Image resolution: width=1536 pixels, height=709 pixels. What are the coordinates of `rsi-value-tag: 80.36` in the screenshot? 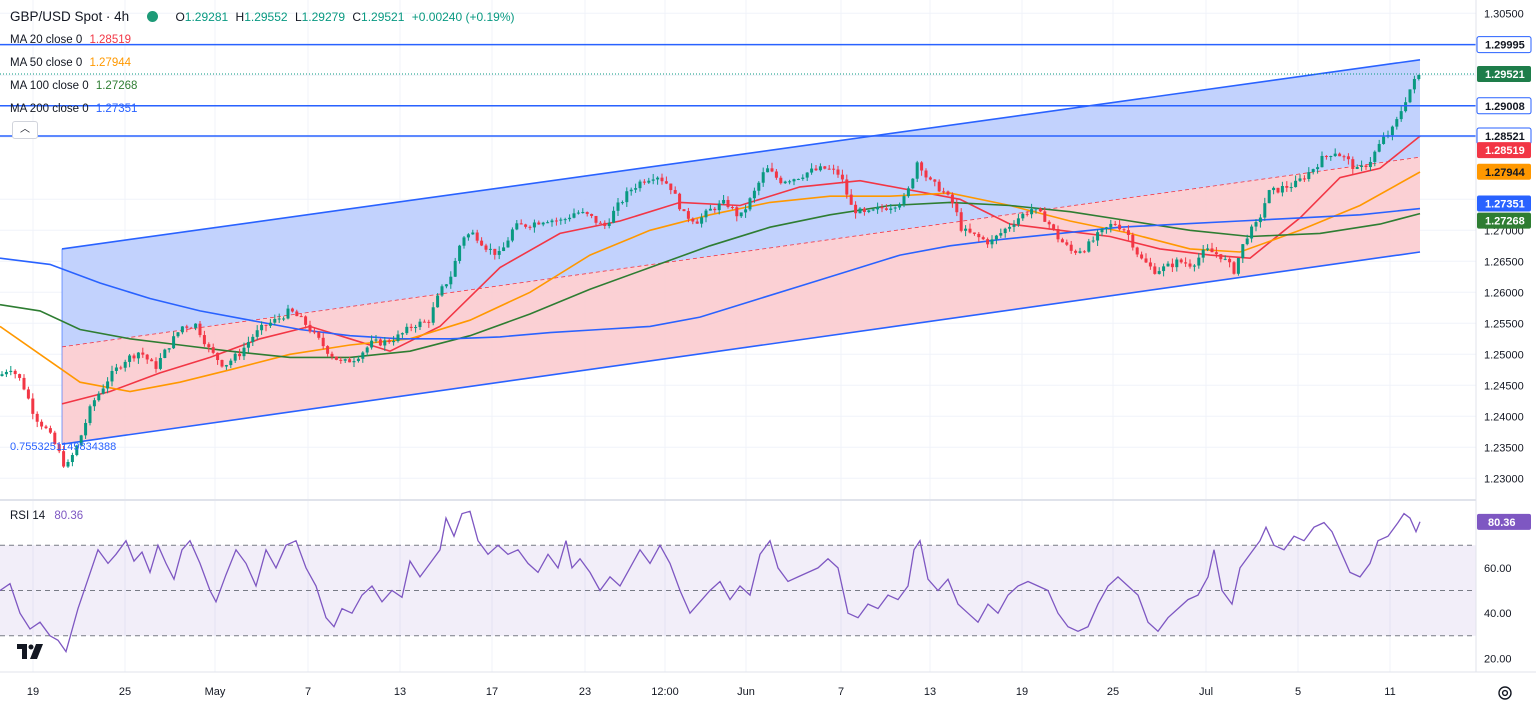 It's located at (1504, 521).